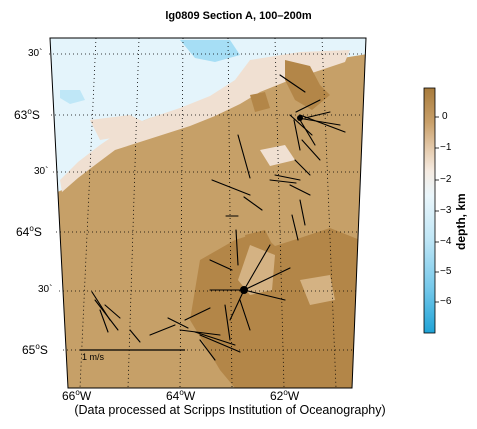  What do you see at coordinates (93, 357) in the screenshot?
I see `scale-label: 1 m/s` at bounding box center [93, 357].